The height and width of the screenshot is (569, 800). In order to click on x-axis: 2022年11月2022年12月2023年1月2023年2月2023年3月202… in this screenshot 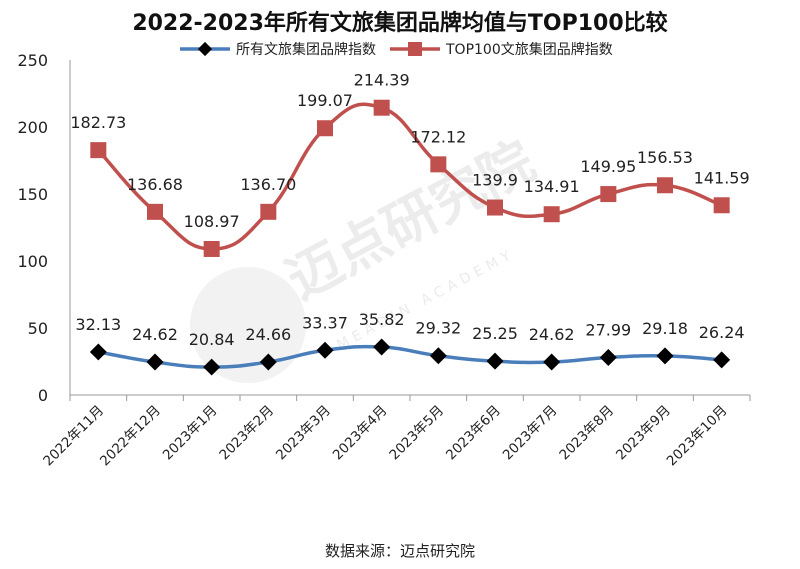, I will do `click(395, 432)`.